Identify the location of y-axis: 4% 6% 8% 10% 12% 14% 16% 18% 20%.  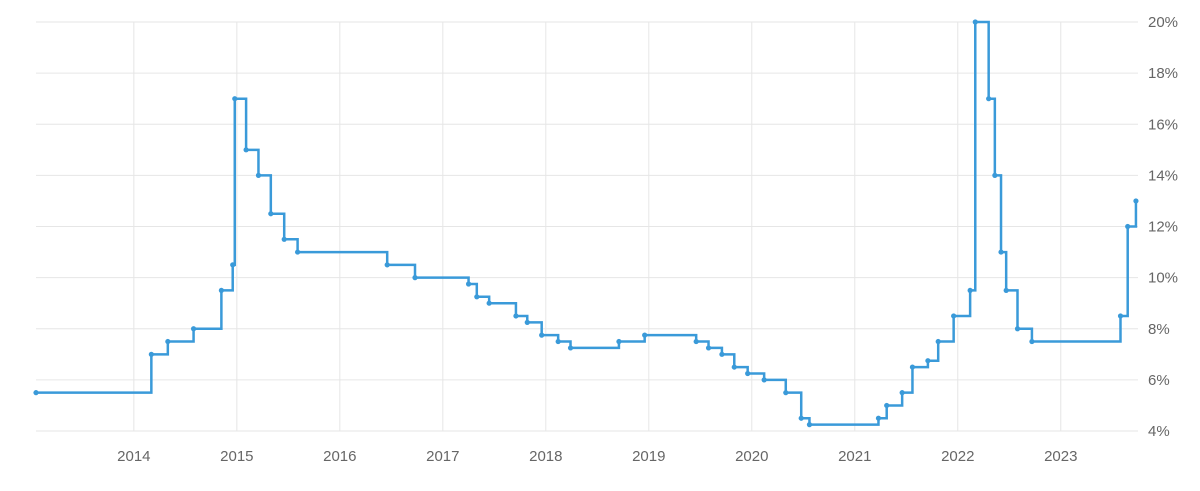
(1163, 227).